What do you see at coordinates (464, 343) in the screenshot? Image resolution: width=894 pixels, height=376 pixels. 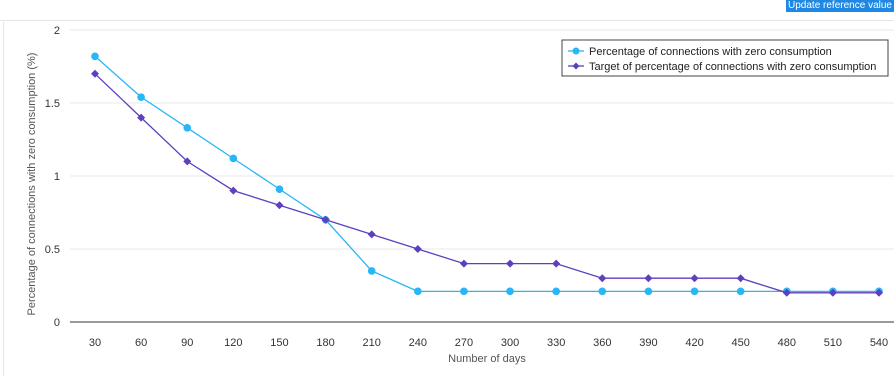 I see `x-tick-label: 270` at bounding box center [464, 343].